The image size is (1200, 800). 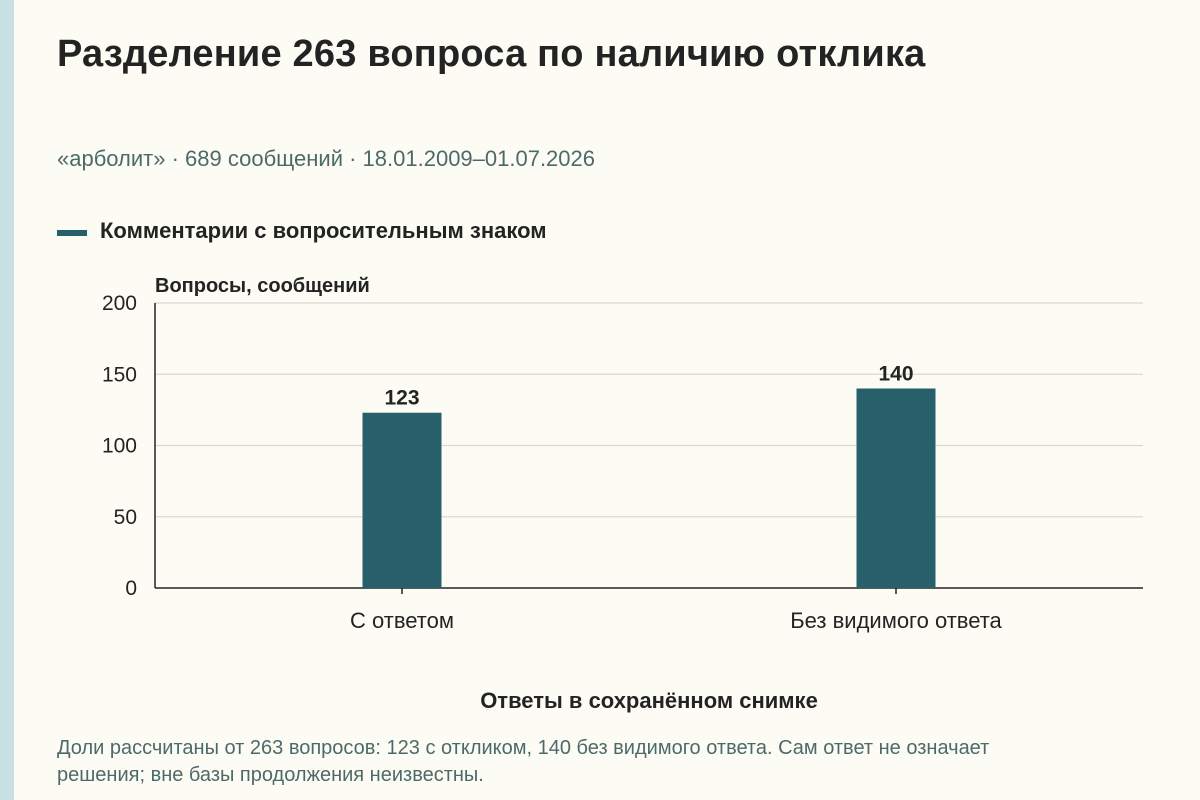 I want to click on y-tick-label: 50, so click(x=125, y=517).